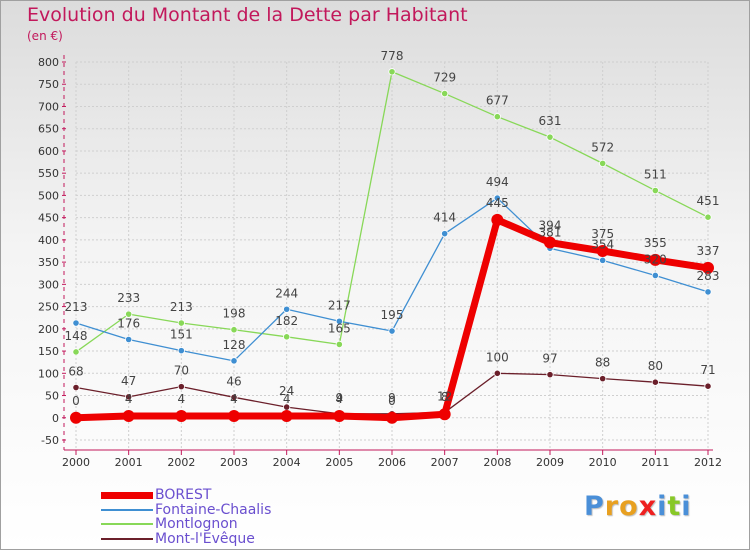 This screenshot has width=750, height=550. I want to click on data-label-mont-l-eveque: 80, so click(655, 366).